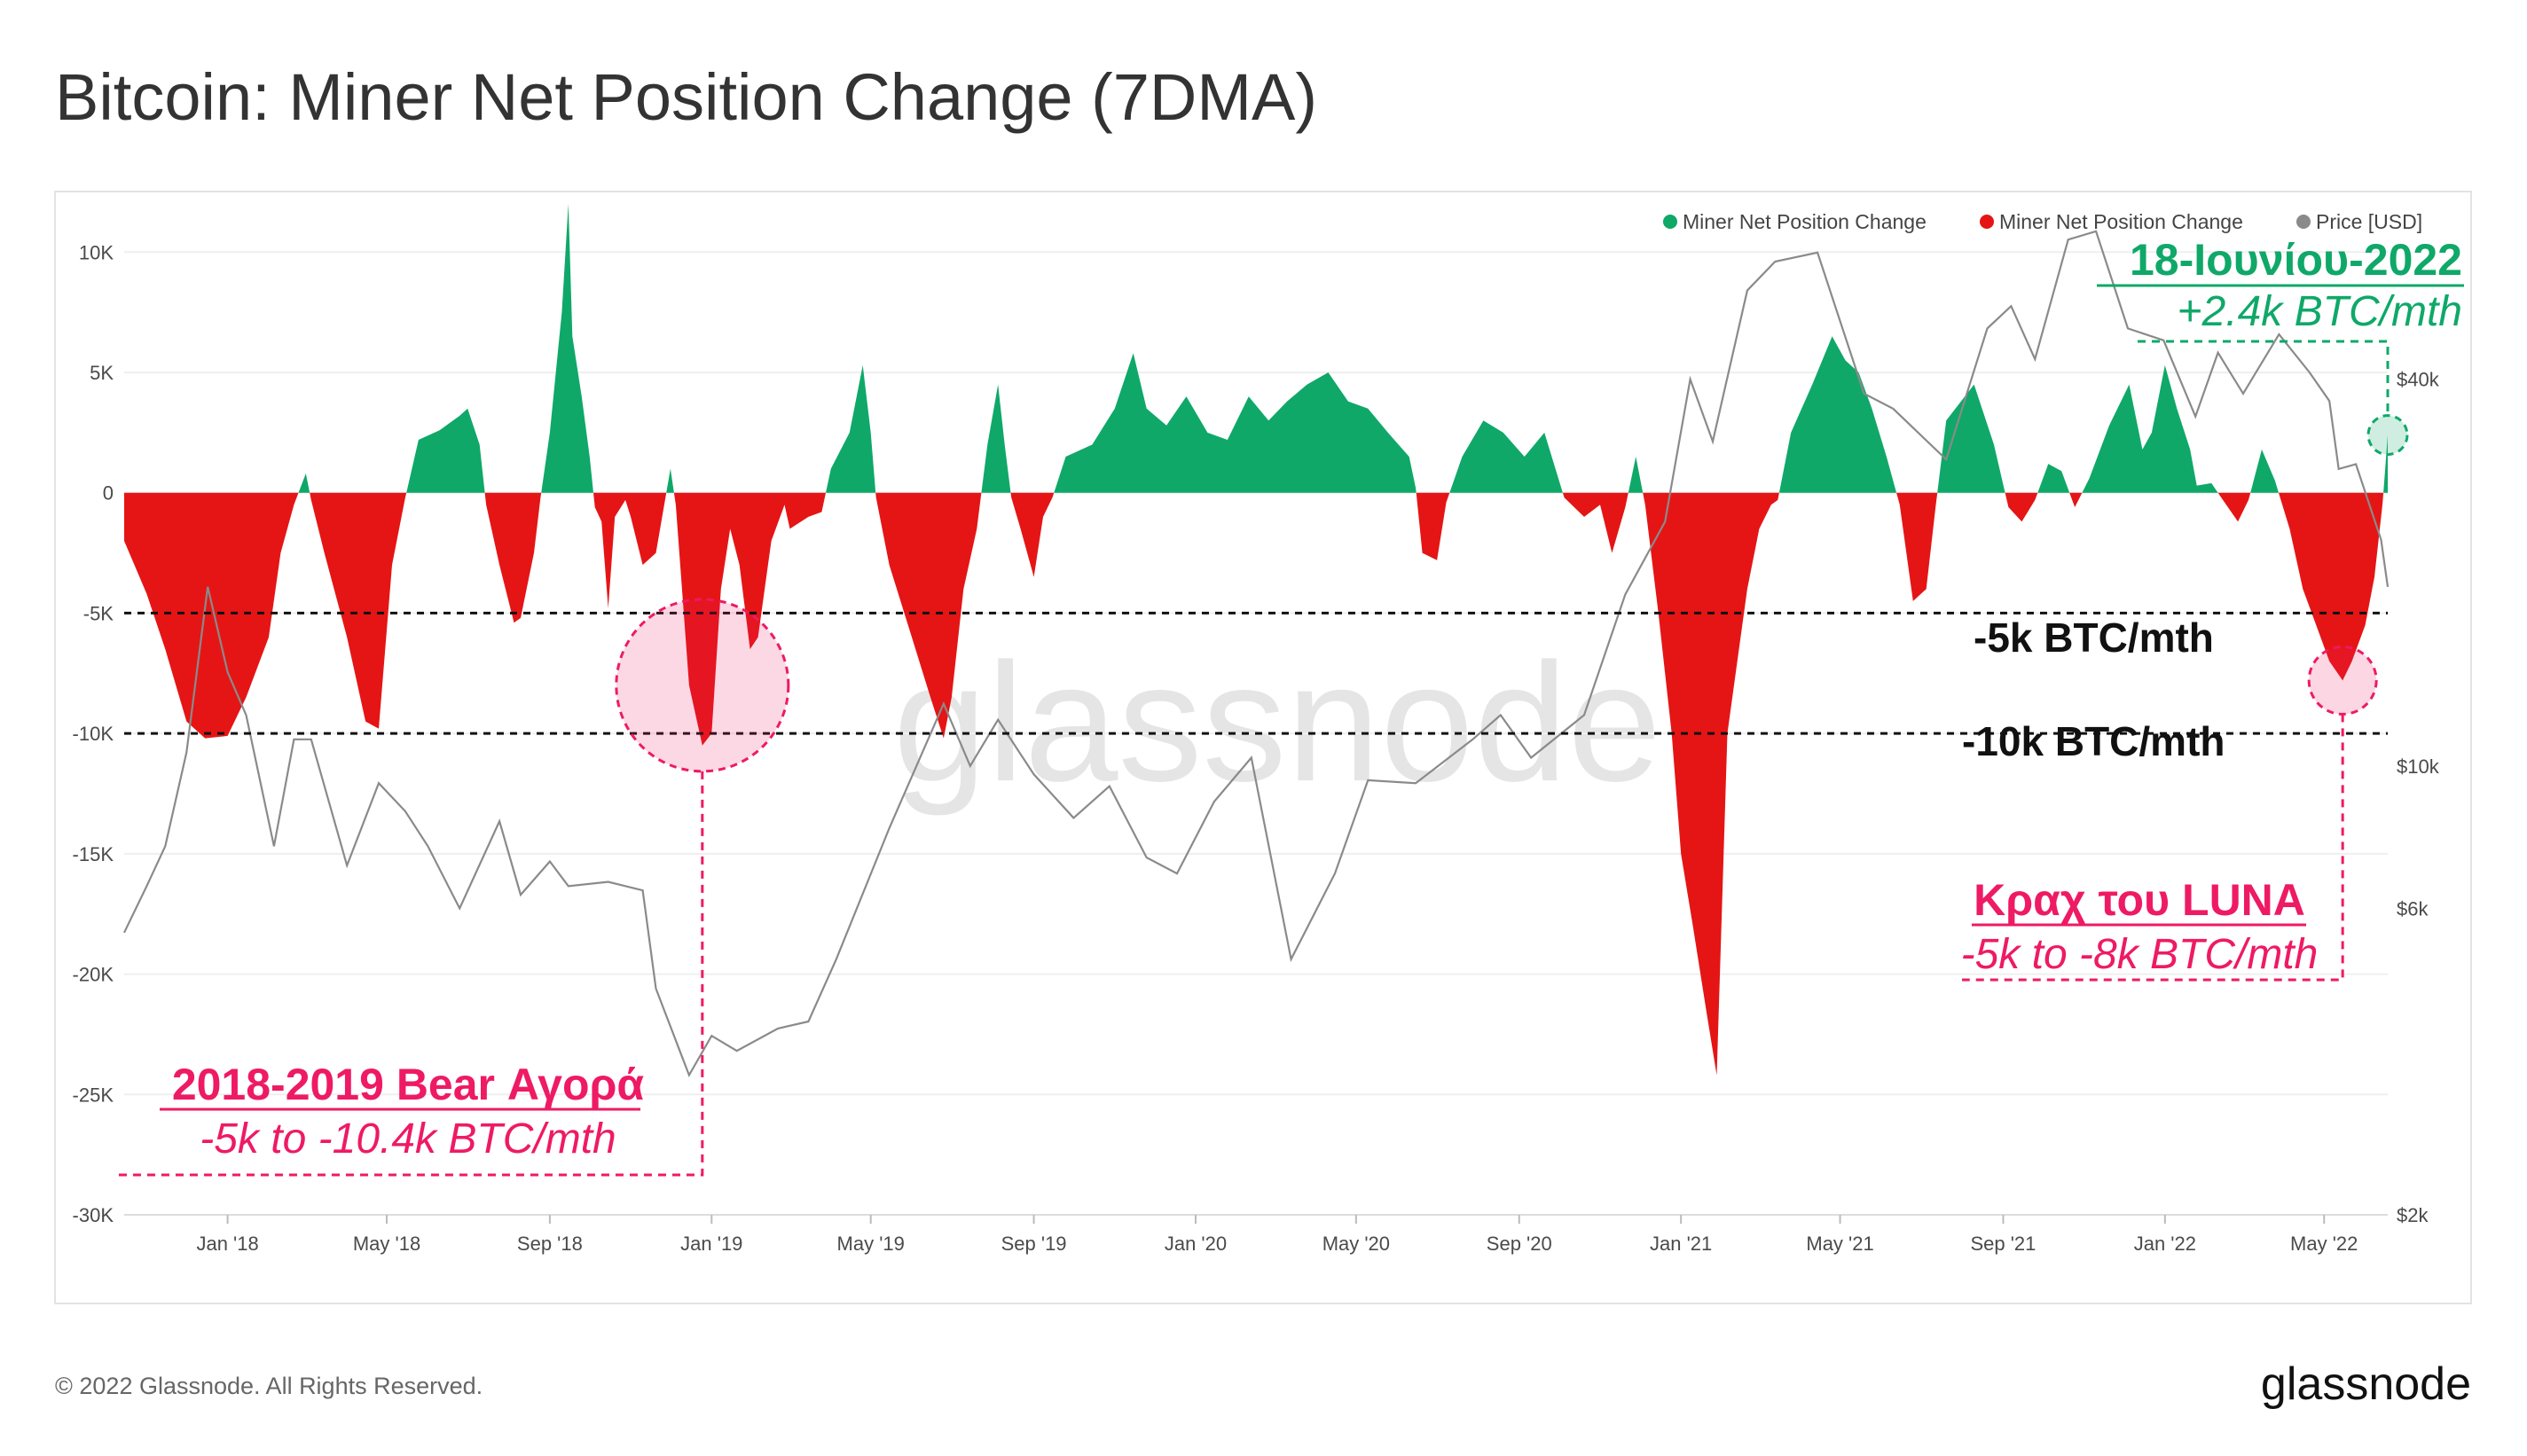 The height and width of the screenshot is (1456, 2527). I want to click on y-tick-label: -15K, so click(93, 854).